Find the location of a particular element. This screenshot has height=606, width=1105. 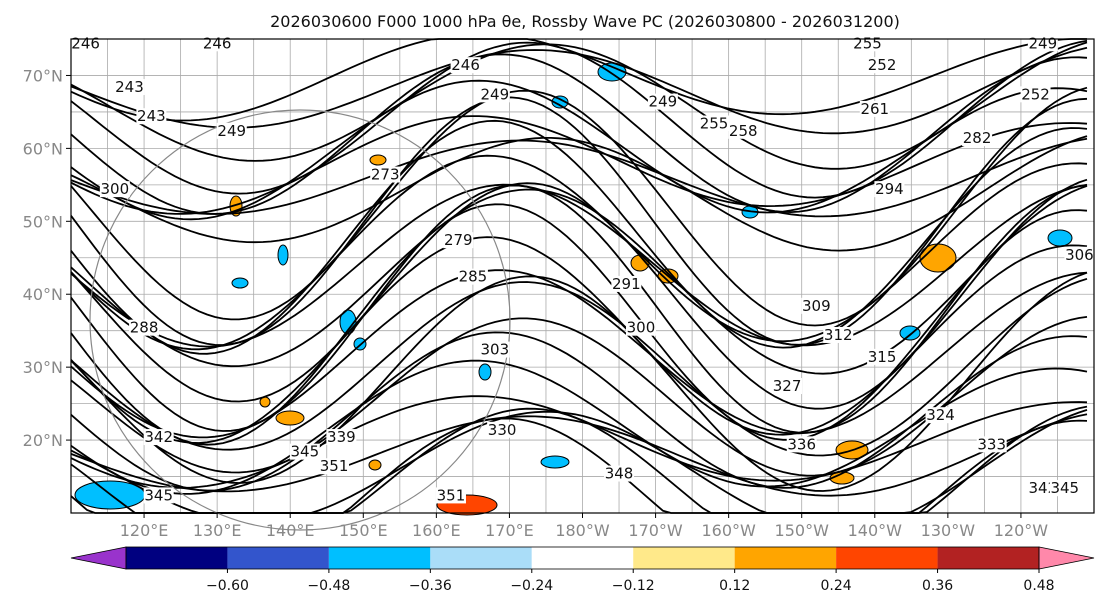

colorbar-tick-label: 0.24 is located at coordinates (836, 586).